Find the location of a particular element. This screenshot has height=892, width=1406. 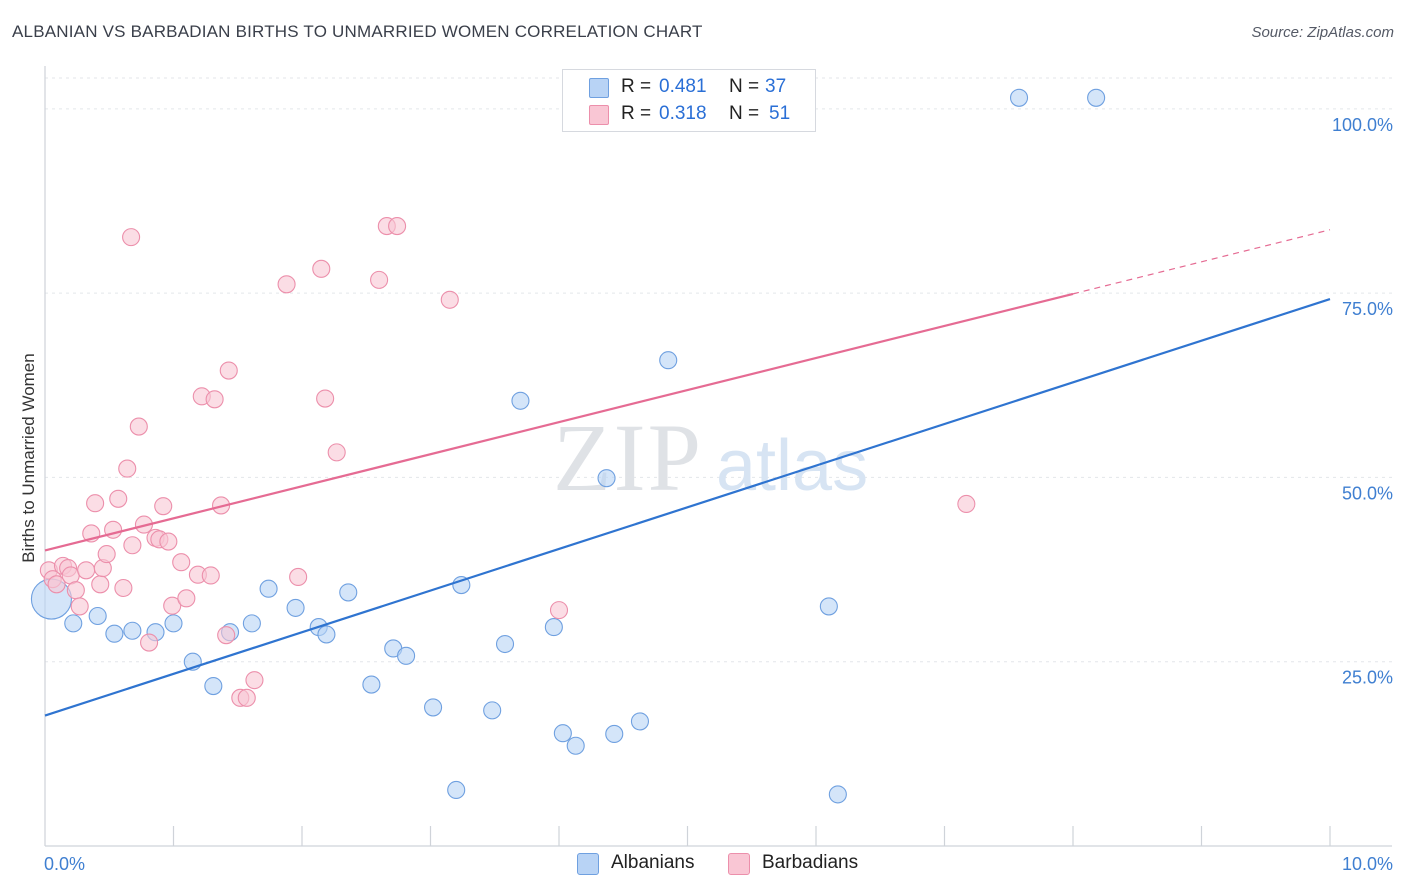

y-tick-label: 75.0% is located at coordinates (1367, 309).